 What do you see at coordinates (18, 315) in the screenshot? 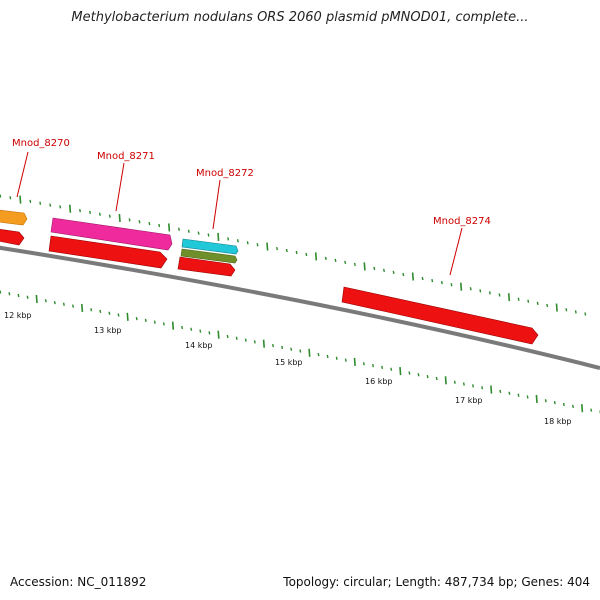
I see `scale-label-12kbp: 12 kbp` at bounding box center [18, 315].